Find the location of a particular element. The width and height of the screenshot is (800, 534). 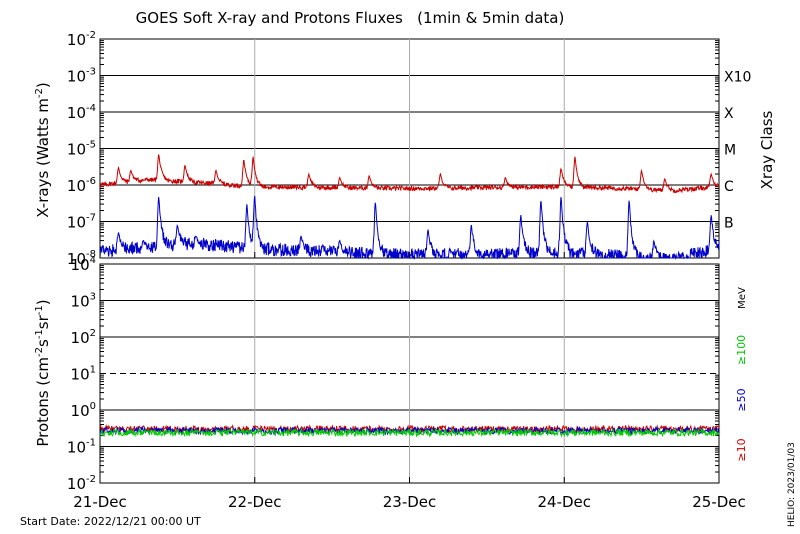

date-tick-label: 24-Dec is located at coordinates (564, 502).